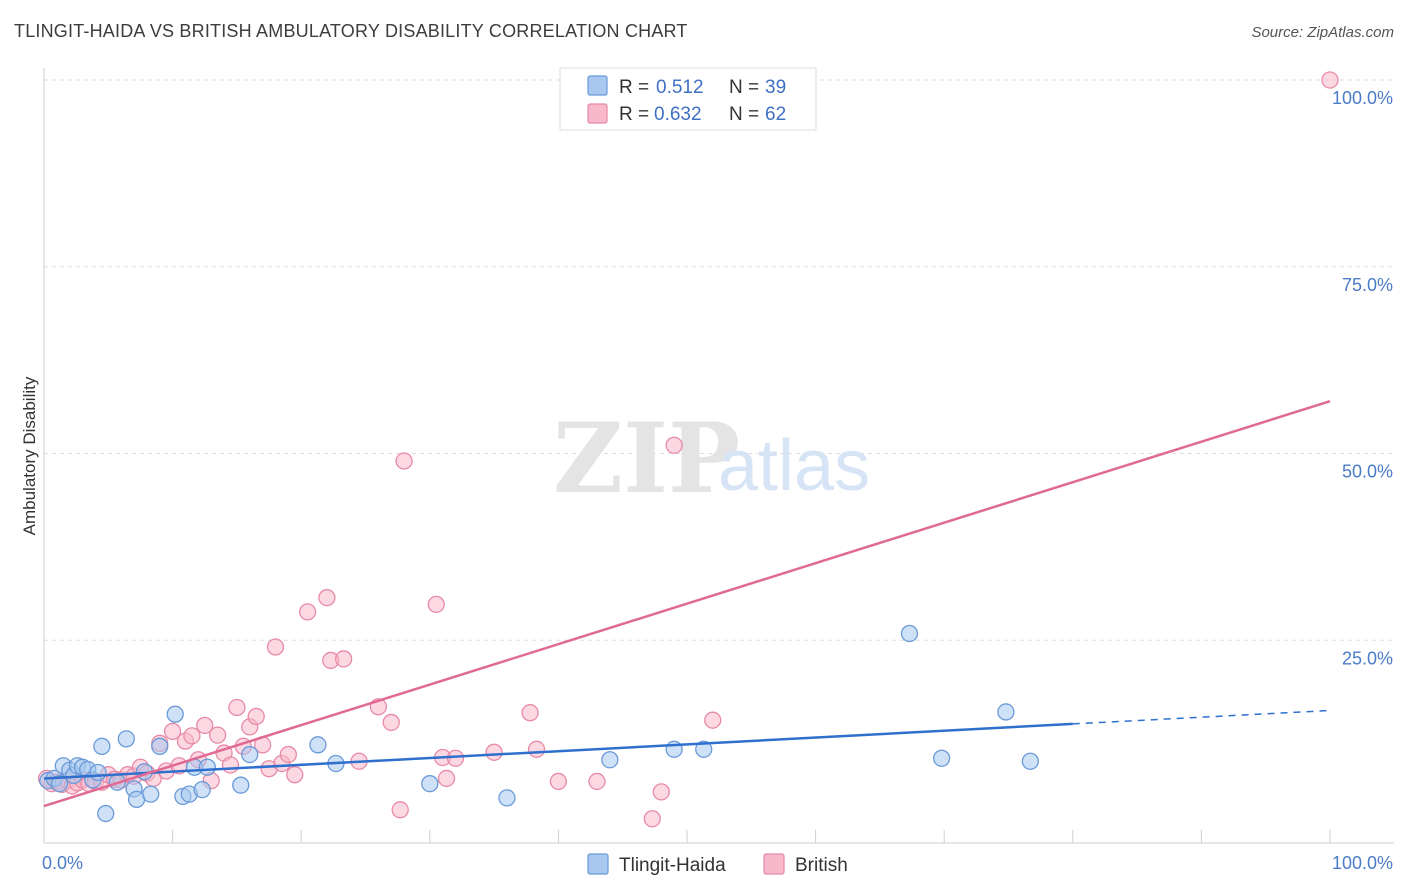 The image size is (1406, 892). I want to click on legend-r-value: 0.632, so click(678, 114).